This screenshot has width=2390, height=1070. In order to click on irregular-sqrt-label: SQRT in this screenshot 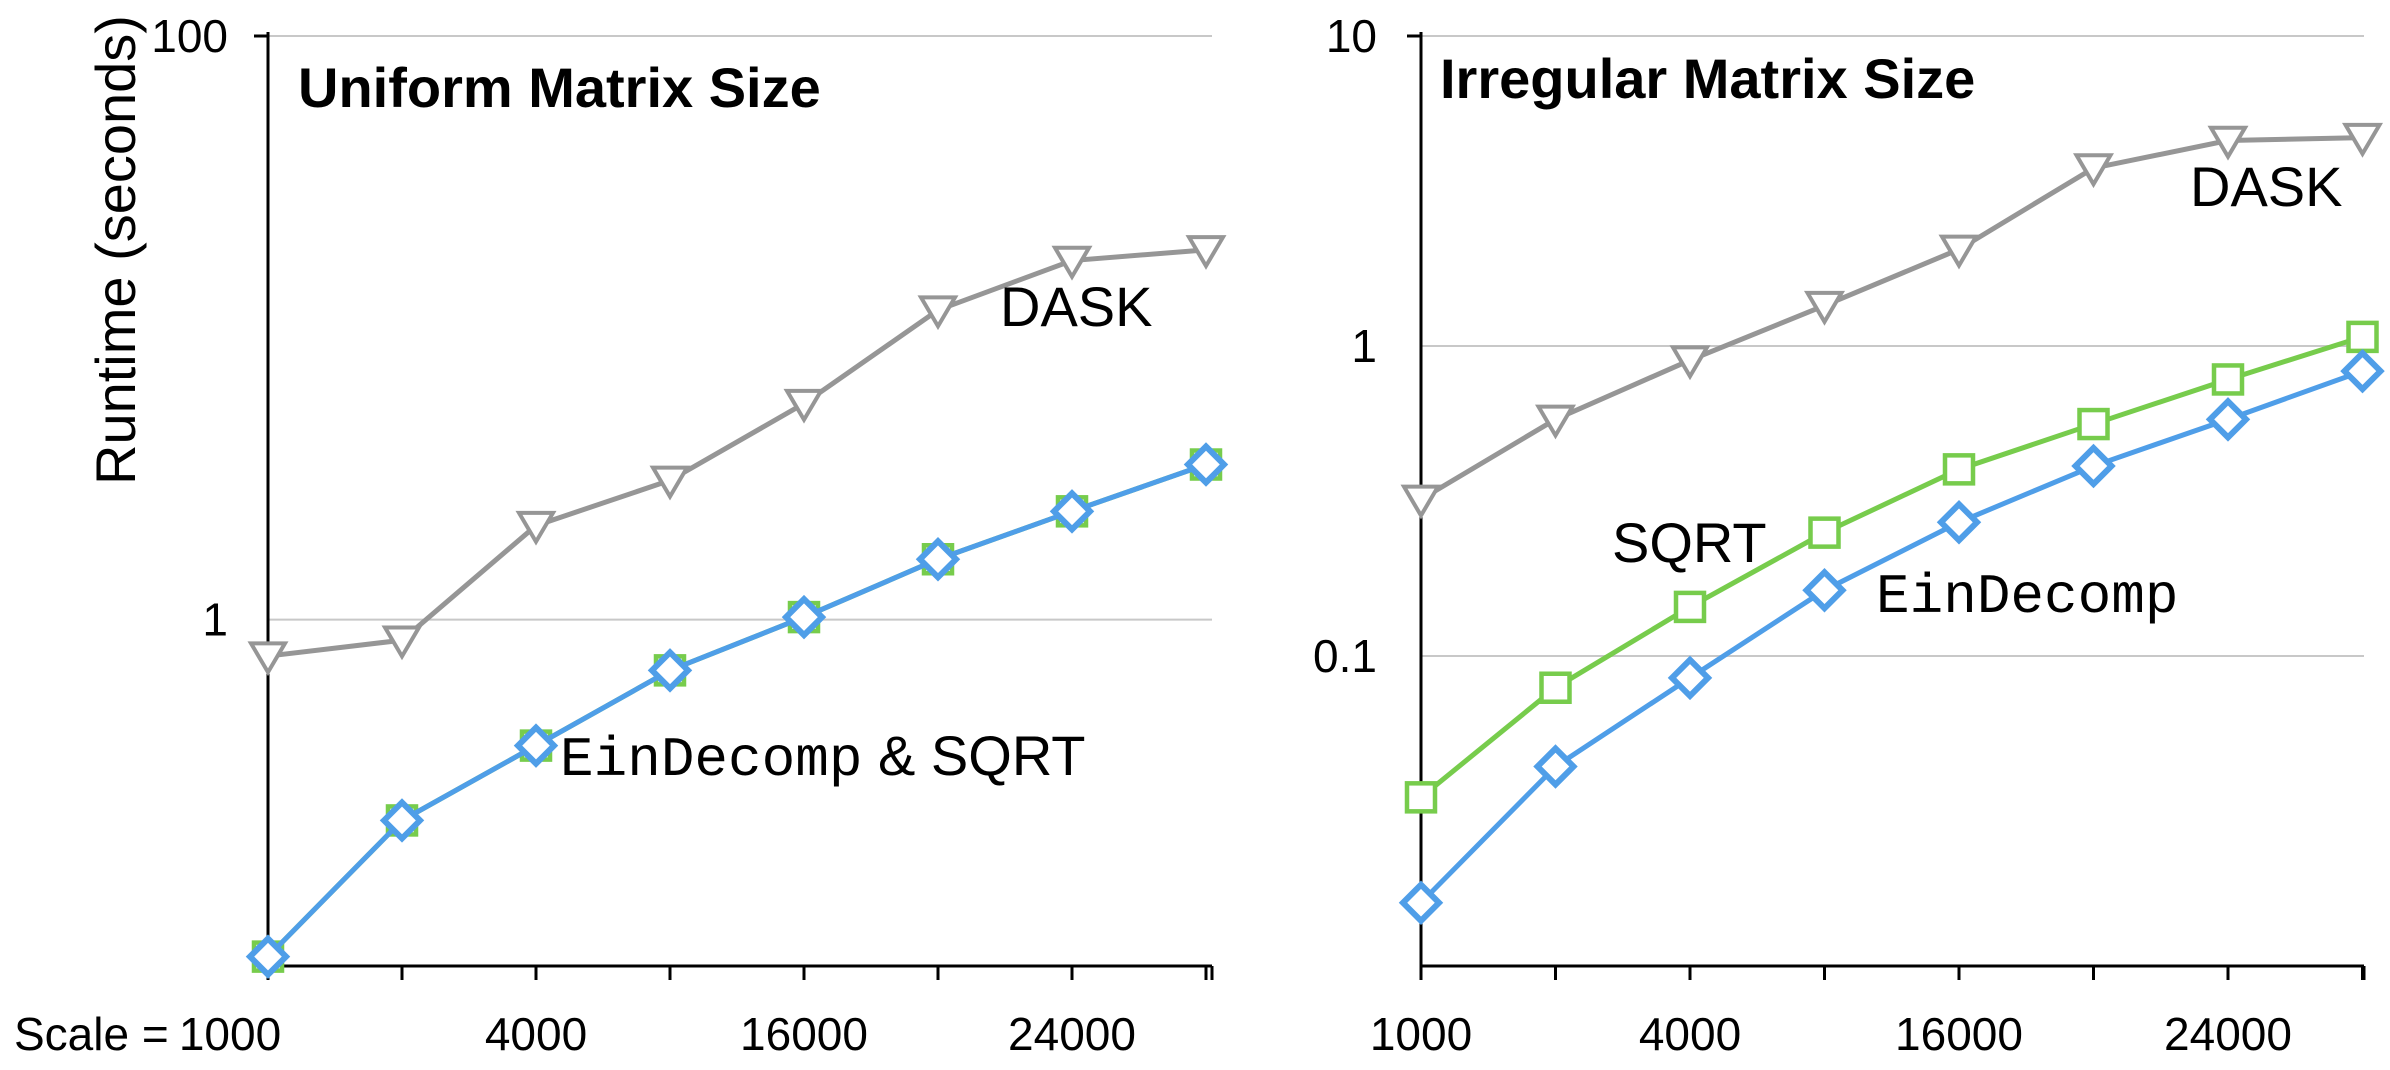, I will do `click(1689, 542)`.